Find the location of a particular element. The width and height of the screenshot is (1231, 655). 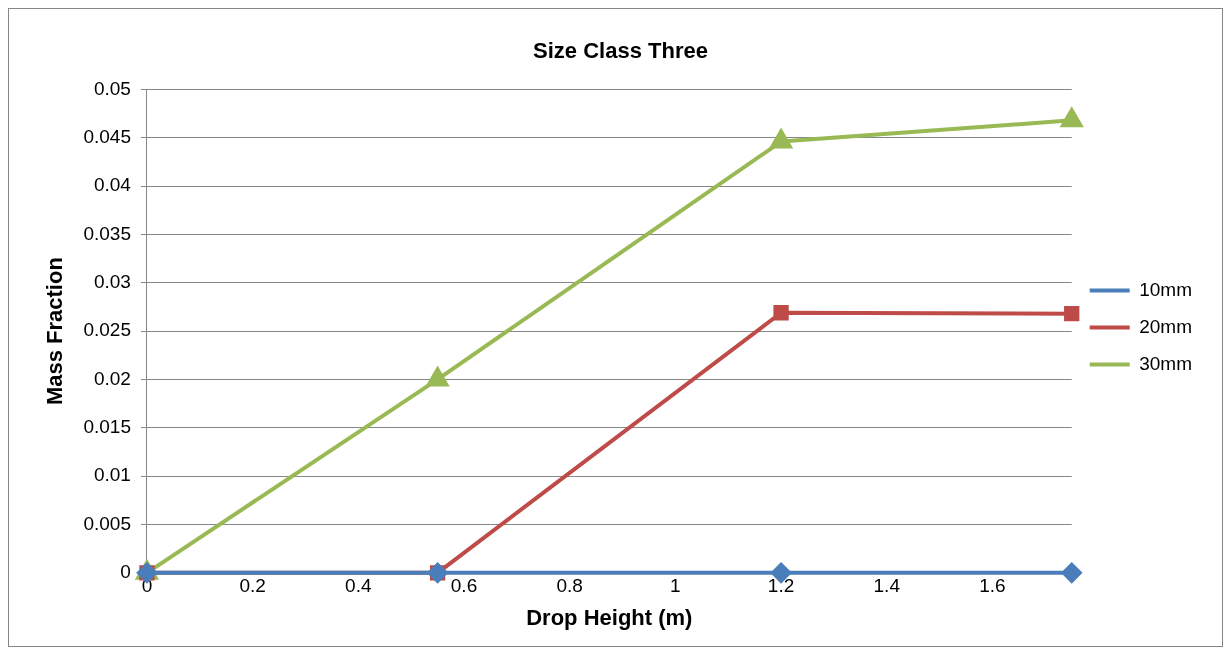

x-tick-label: 0.4 is located at coordinates (358, 586).